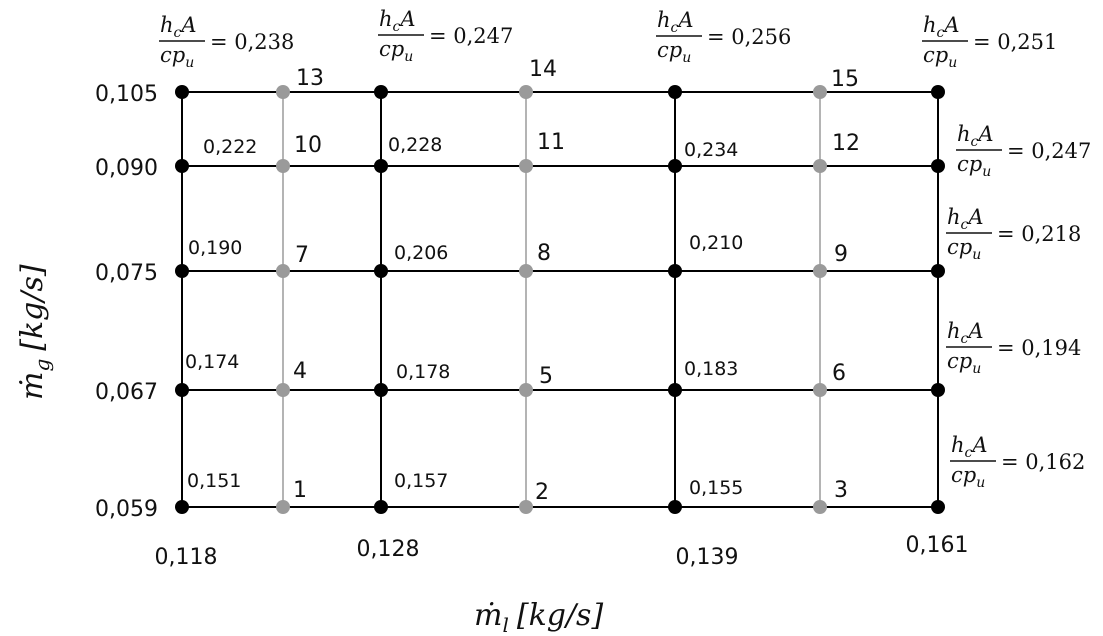 This screenshot has width=1103, height=636. Describe the element at coordinates (471, 36) in the screenshot. I see `fraction-value: = 0,247` at that location.